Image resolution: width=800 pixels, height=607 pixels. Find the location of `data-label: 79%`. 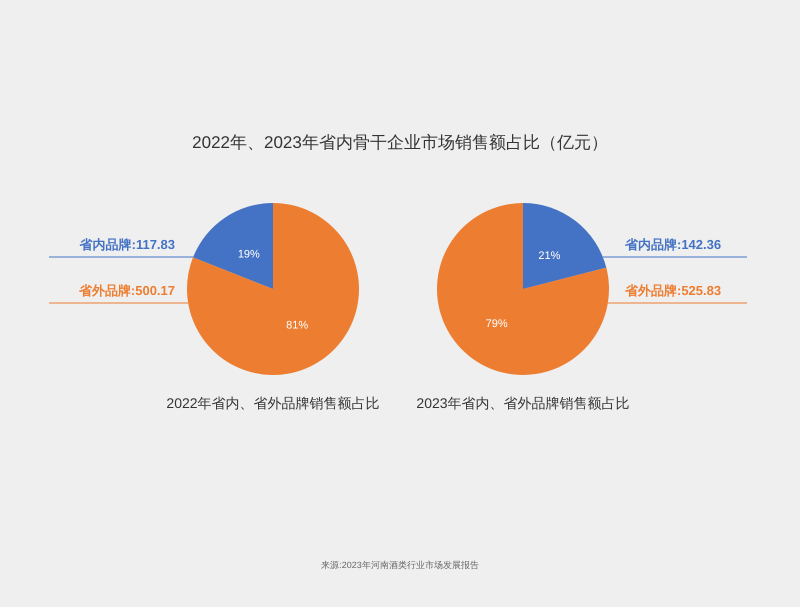

data-label: 79% is located at coordinates (497, 324).